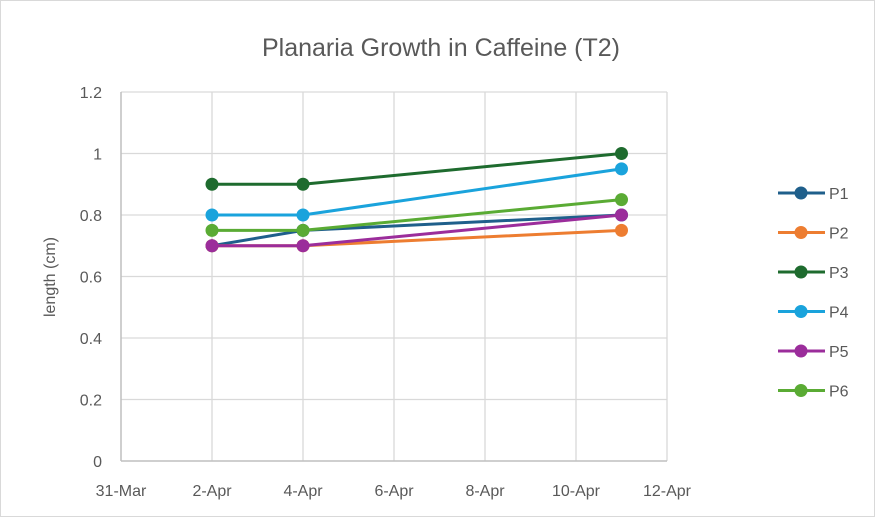  I want to click on series-p2, so click(416, 238).